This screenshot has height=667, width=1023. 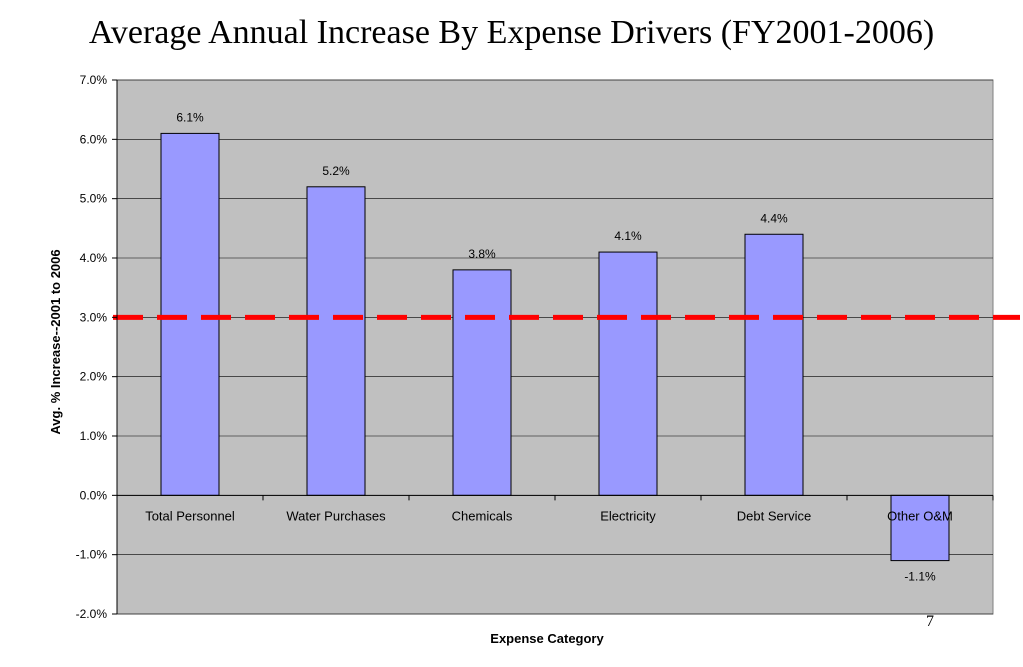 I want to click on y-tick-label: -1.0%, so click(x=92, y=555).